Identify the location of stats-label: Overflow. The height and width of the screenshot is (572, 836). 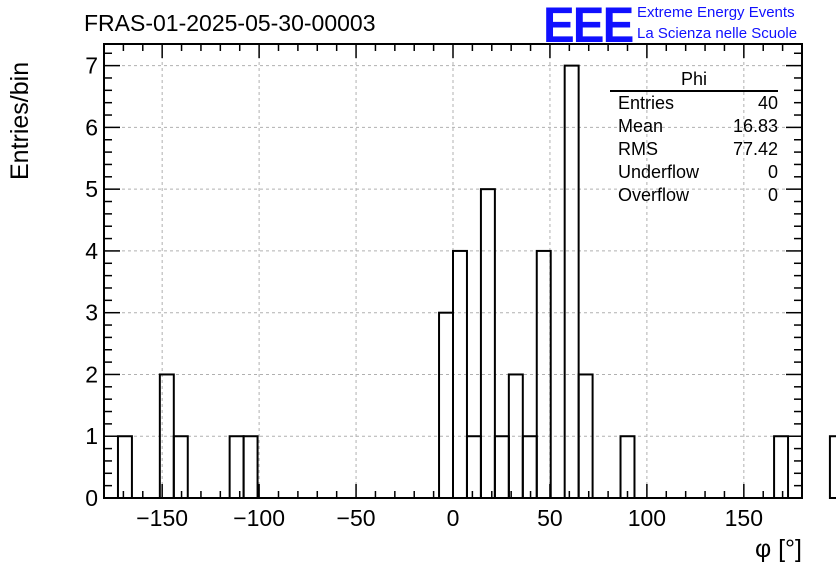
(654, 195).